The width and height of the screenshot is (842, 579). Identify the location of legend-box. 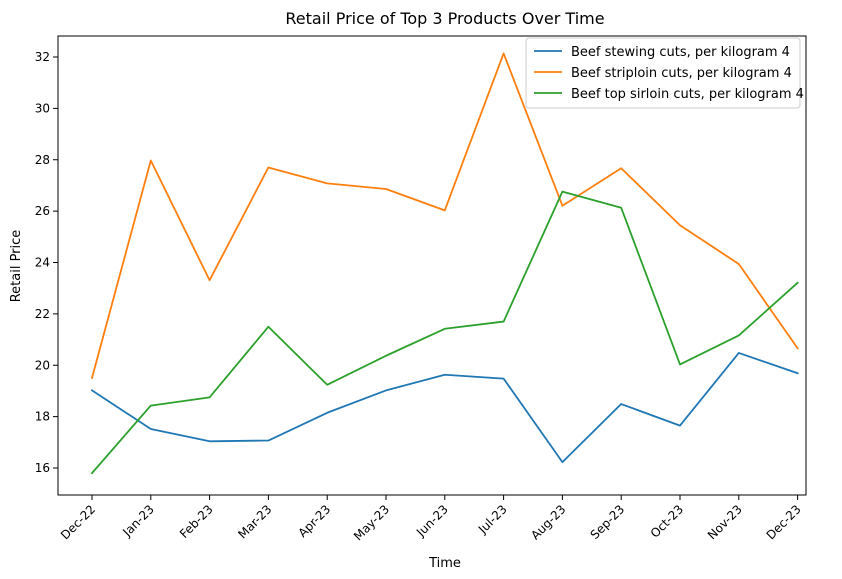
(663, 73).